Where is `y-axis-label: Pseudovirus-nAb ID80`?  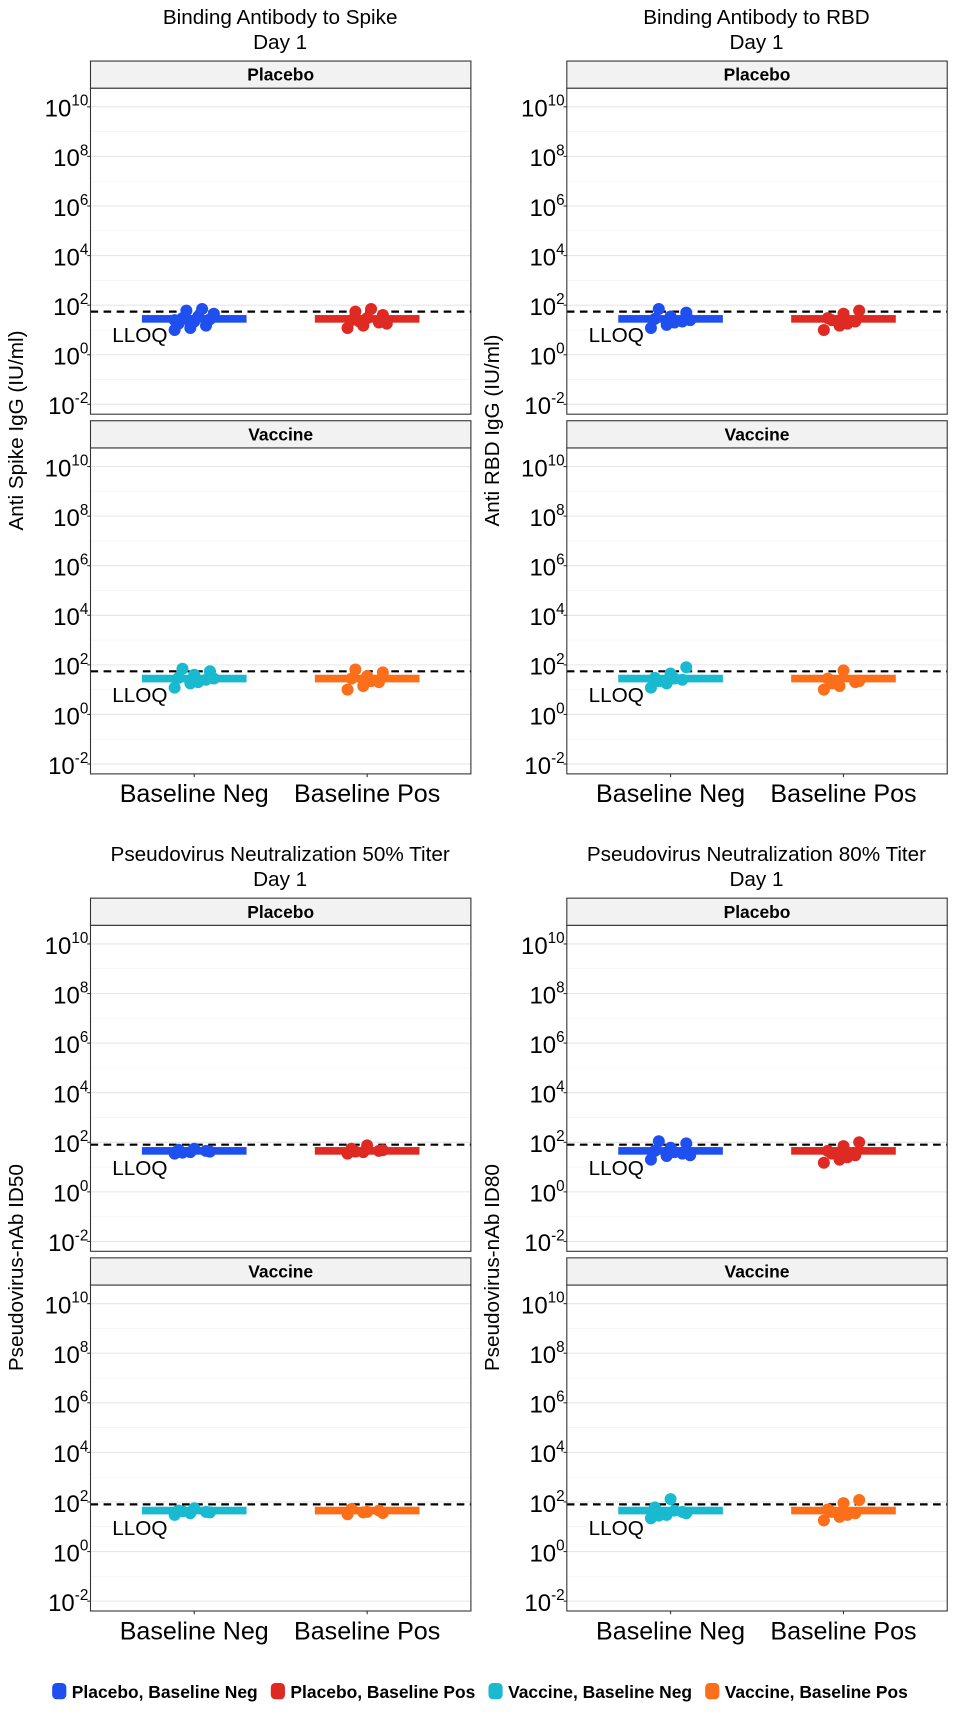
y-axis-label: Pseudovirus-nAb ID80 is located at coordinates (492, 1267).